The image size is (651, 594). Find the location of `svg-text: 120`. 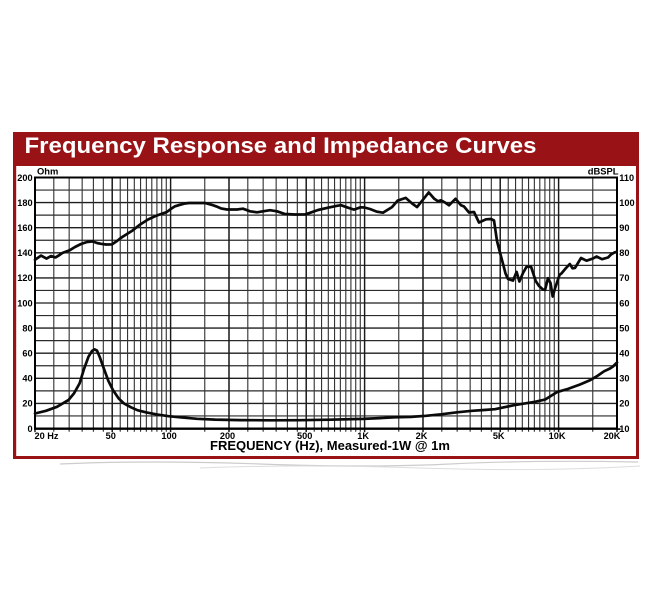

svg-text: 120 is located at coordinates (24, 278).